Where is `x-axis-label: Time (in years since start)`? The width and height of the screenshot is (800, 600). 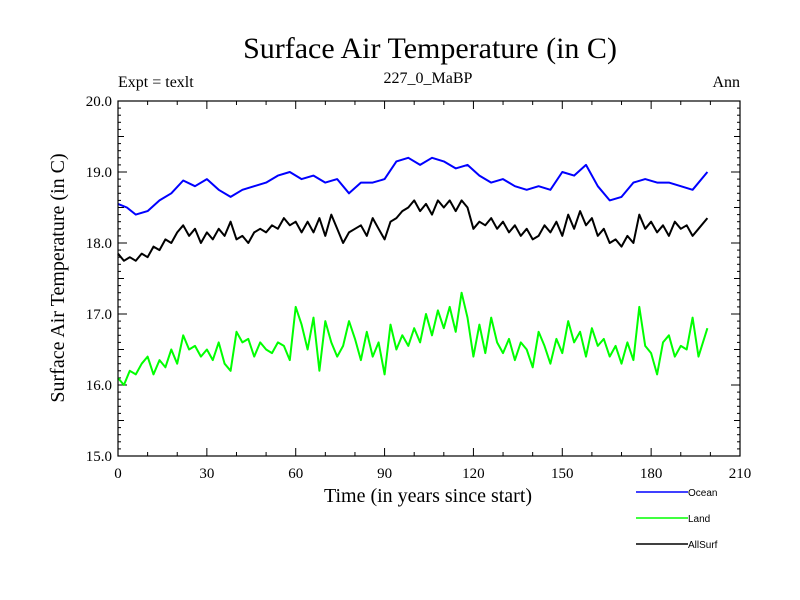
x-axis-label: Time (in years since start) is located at coordinates (428, 496).